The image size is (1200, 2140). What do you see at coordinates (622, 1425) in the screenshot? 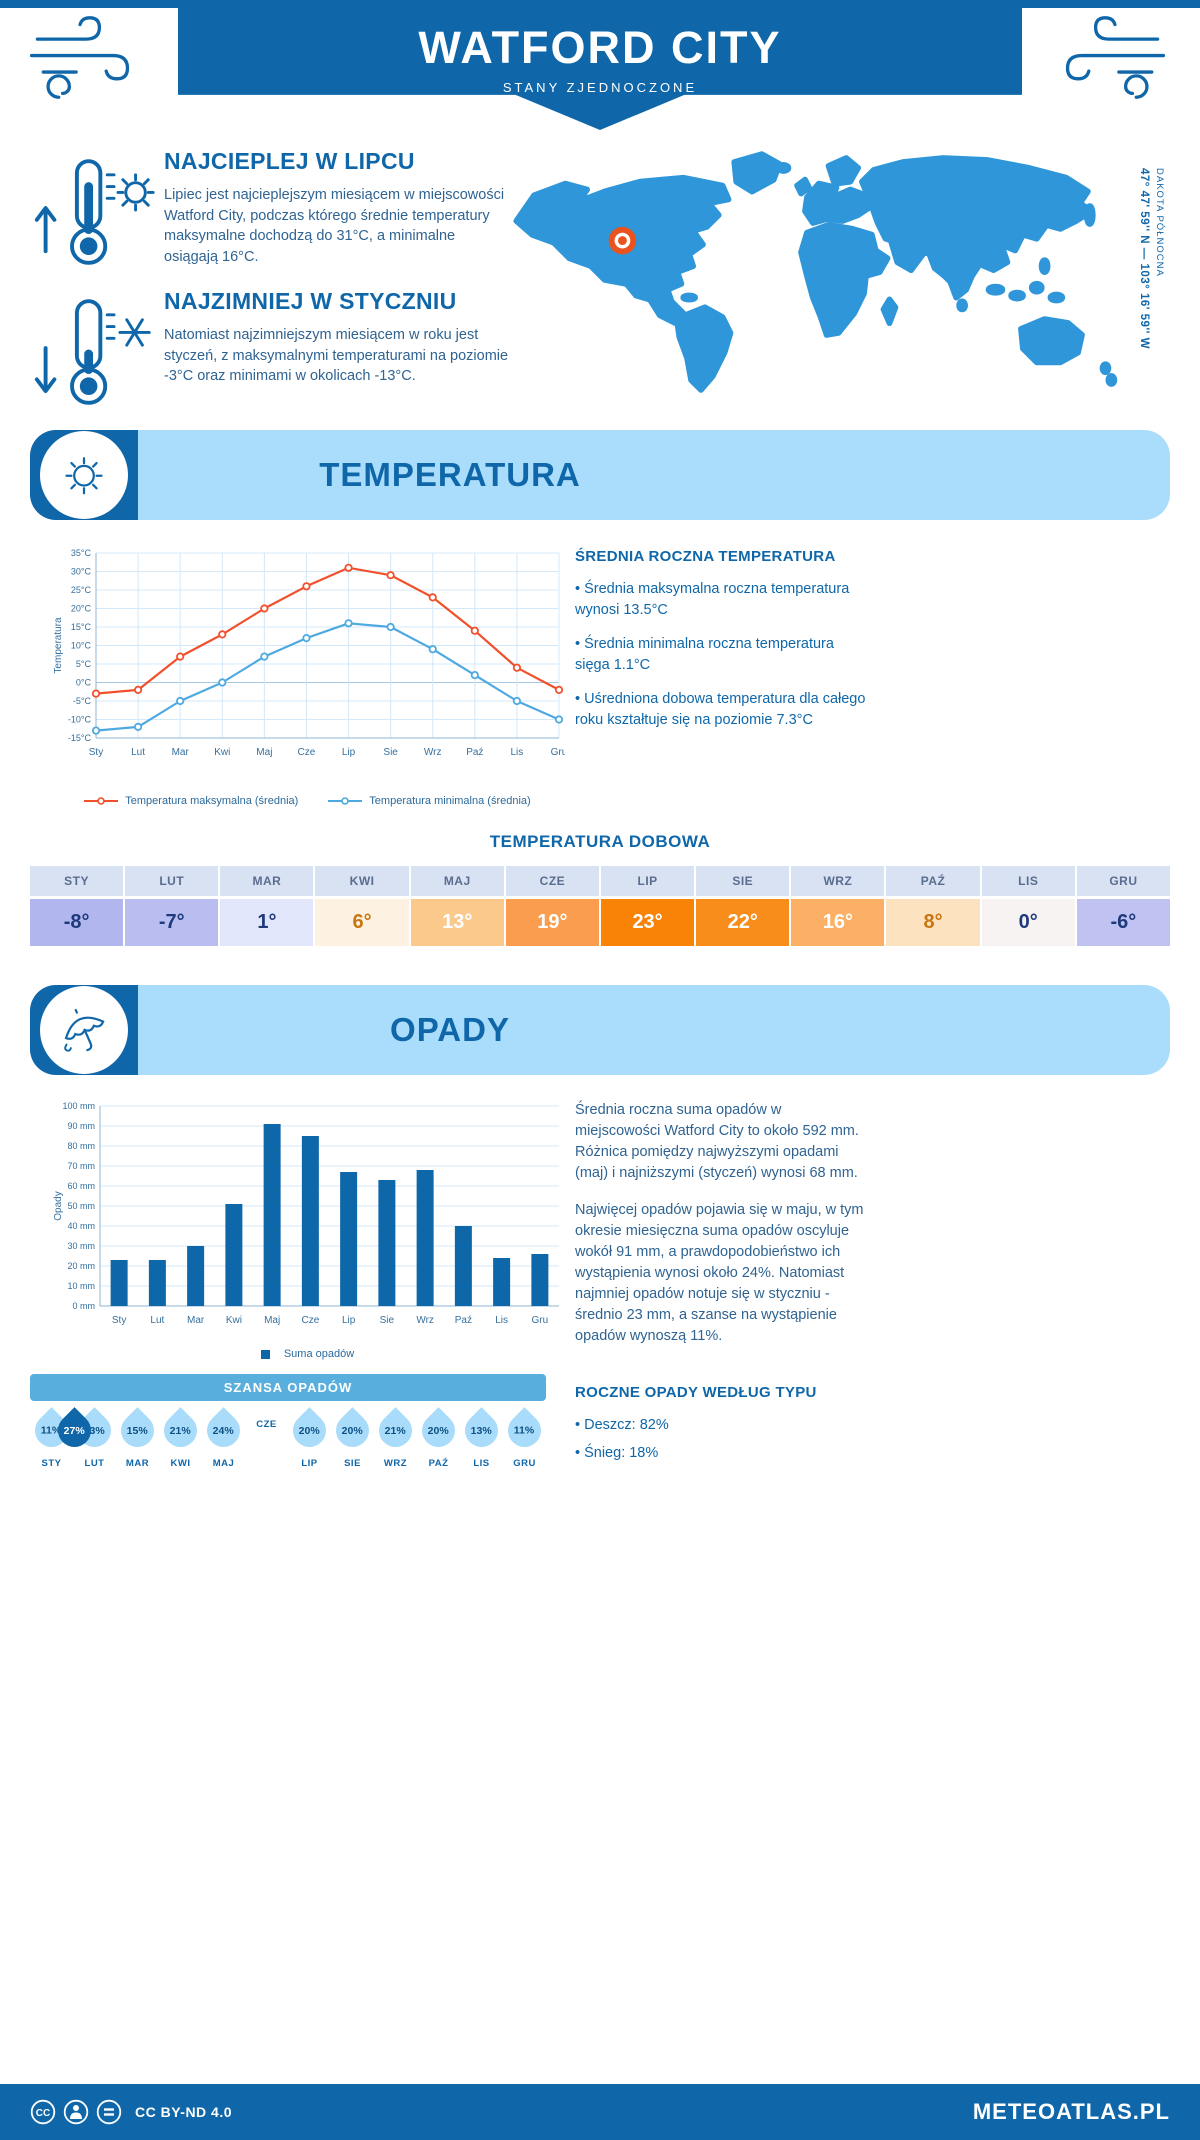
I see `precipitation-type-bullet: • Deszcz: 82%` at bounding box center [622, 1425].